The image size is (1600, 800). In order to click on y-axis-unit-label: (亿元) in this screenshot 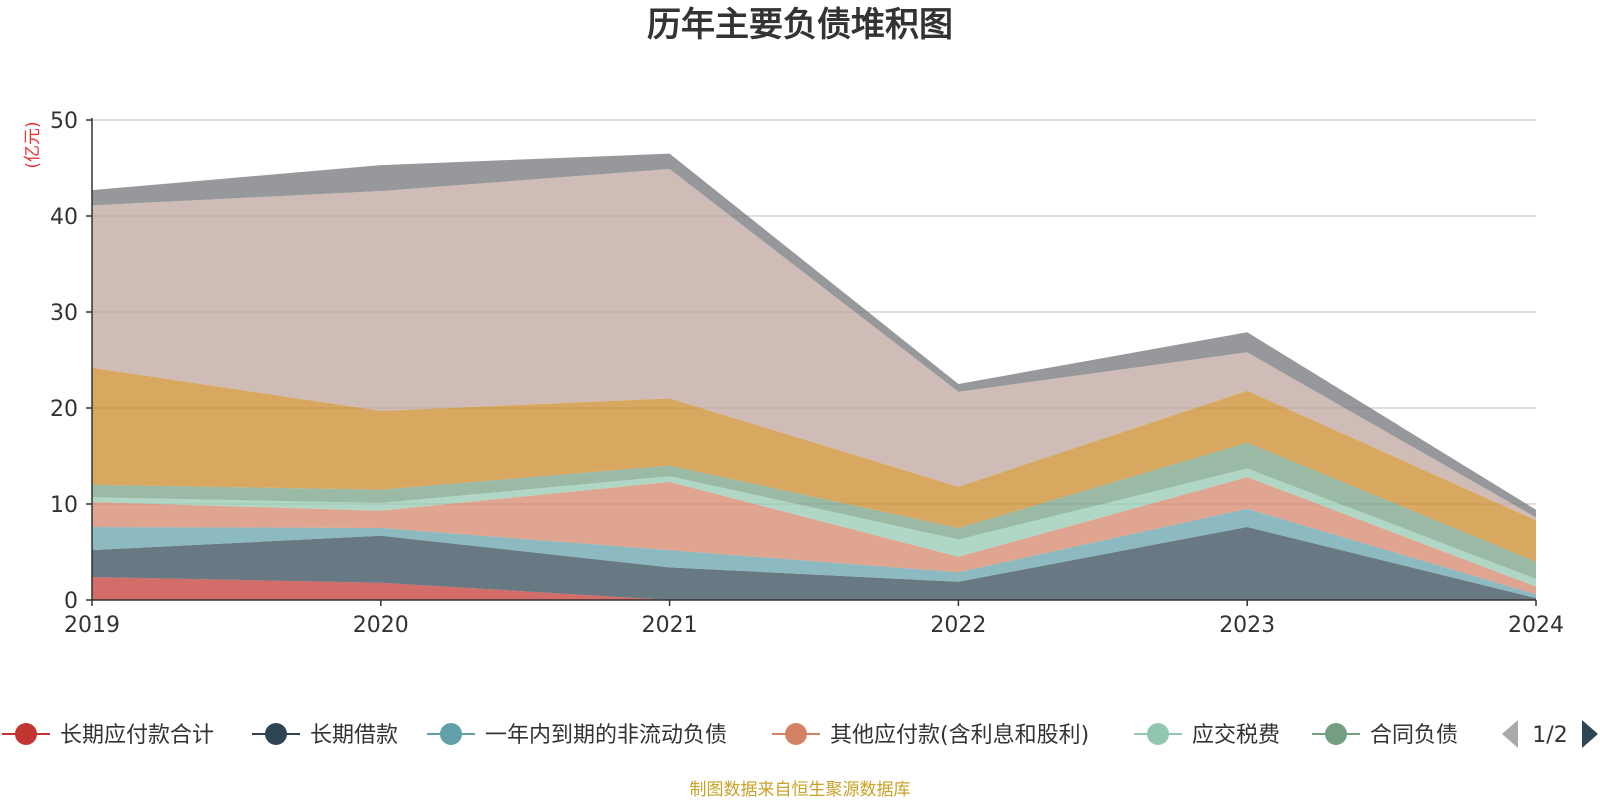, I will do `click(33, 144)`.